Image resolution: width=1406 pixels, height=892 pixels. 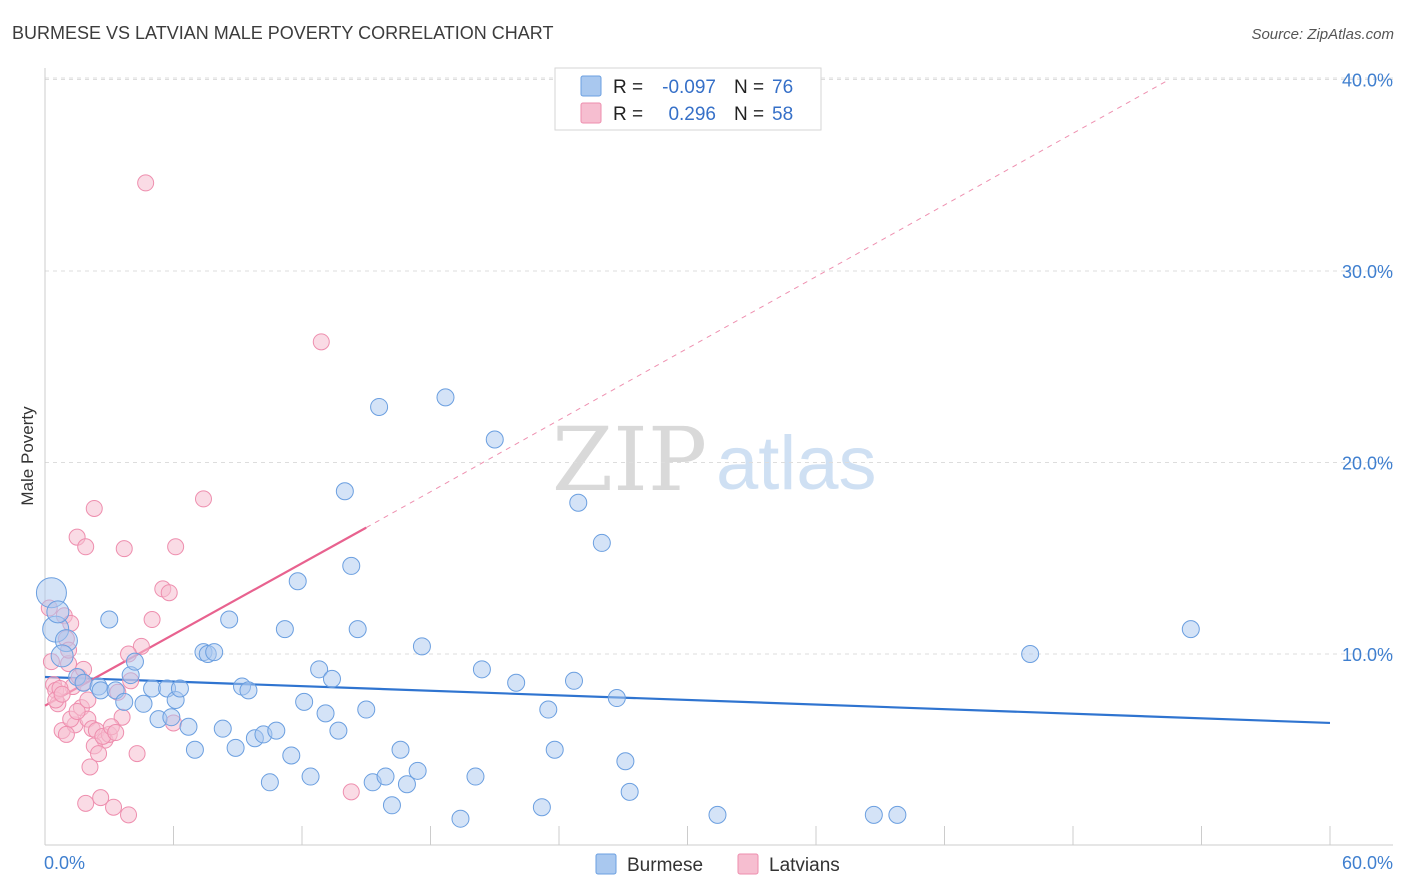 I want to click on bottom-legend-swatch-latvians, so click(x=748, y=864).